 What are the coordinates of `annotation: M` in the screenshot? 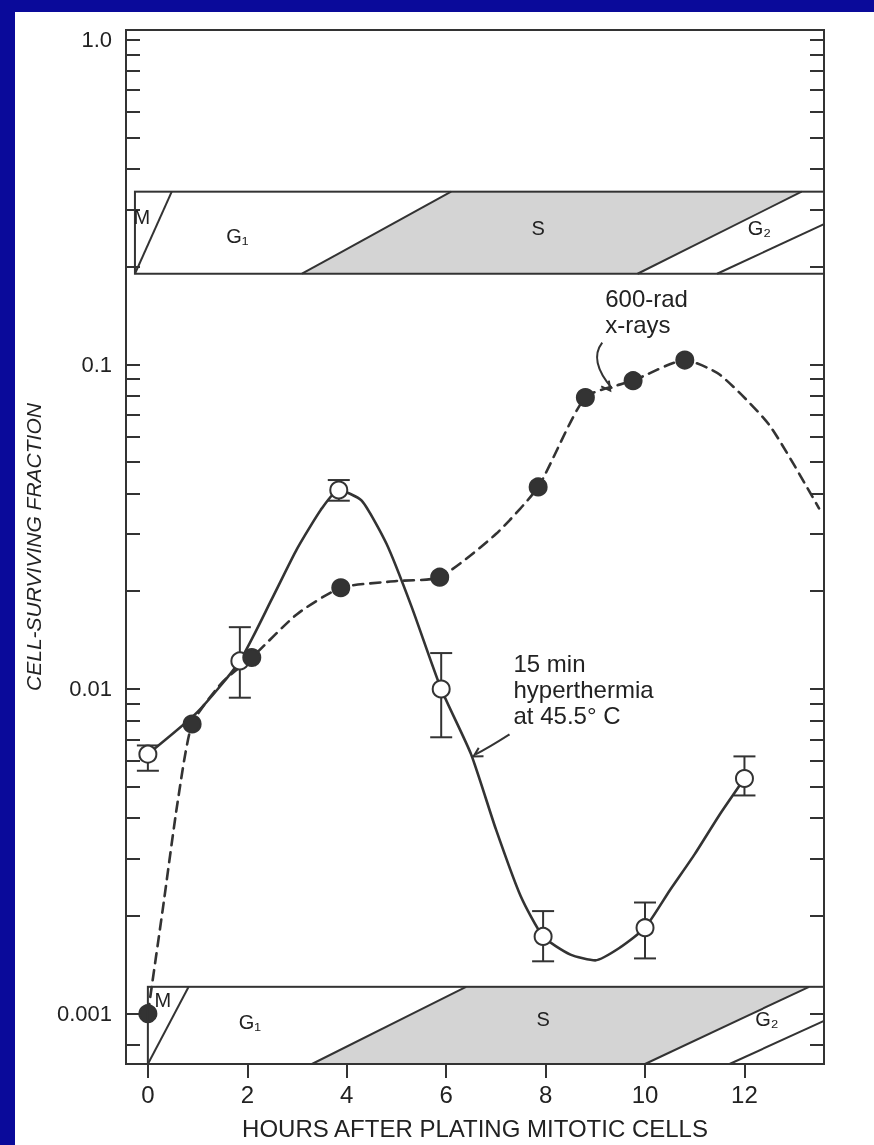 It's located at (163, 999).